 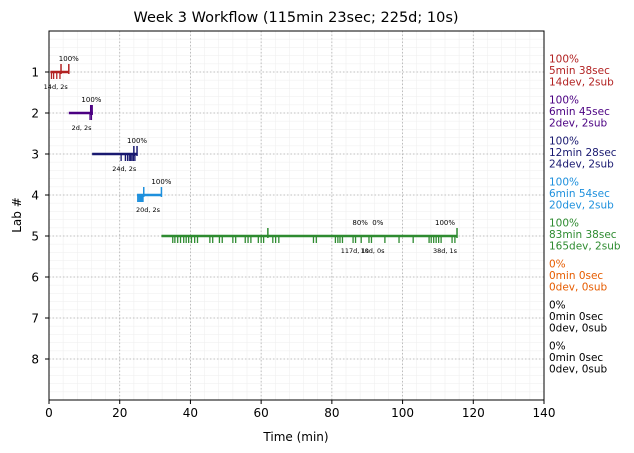 I want to click on lab-7-summary-line: 0%, so click(x=557, y=306).